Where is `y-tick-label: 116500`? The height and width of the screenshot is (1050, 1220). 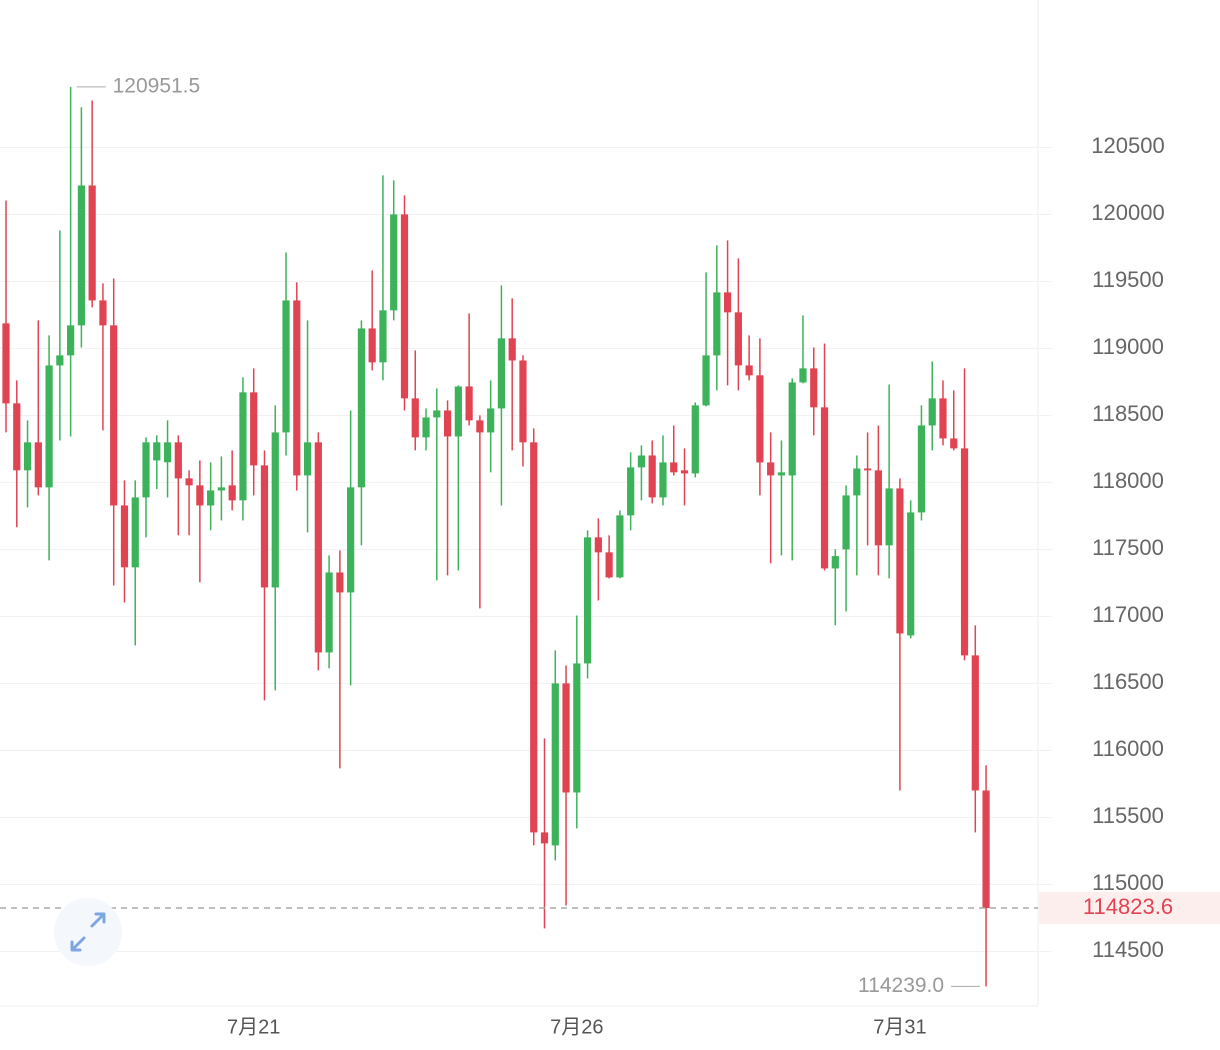 y-tick-label: 116500 is located at coordinates (1128, 681).